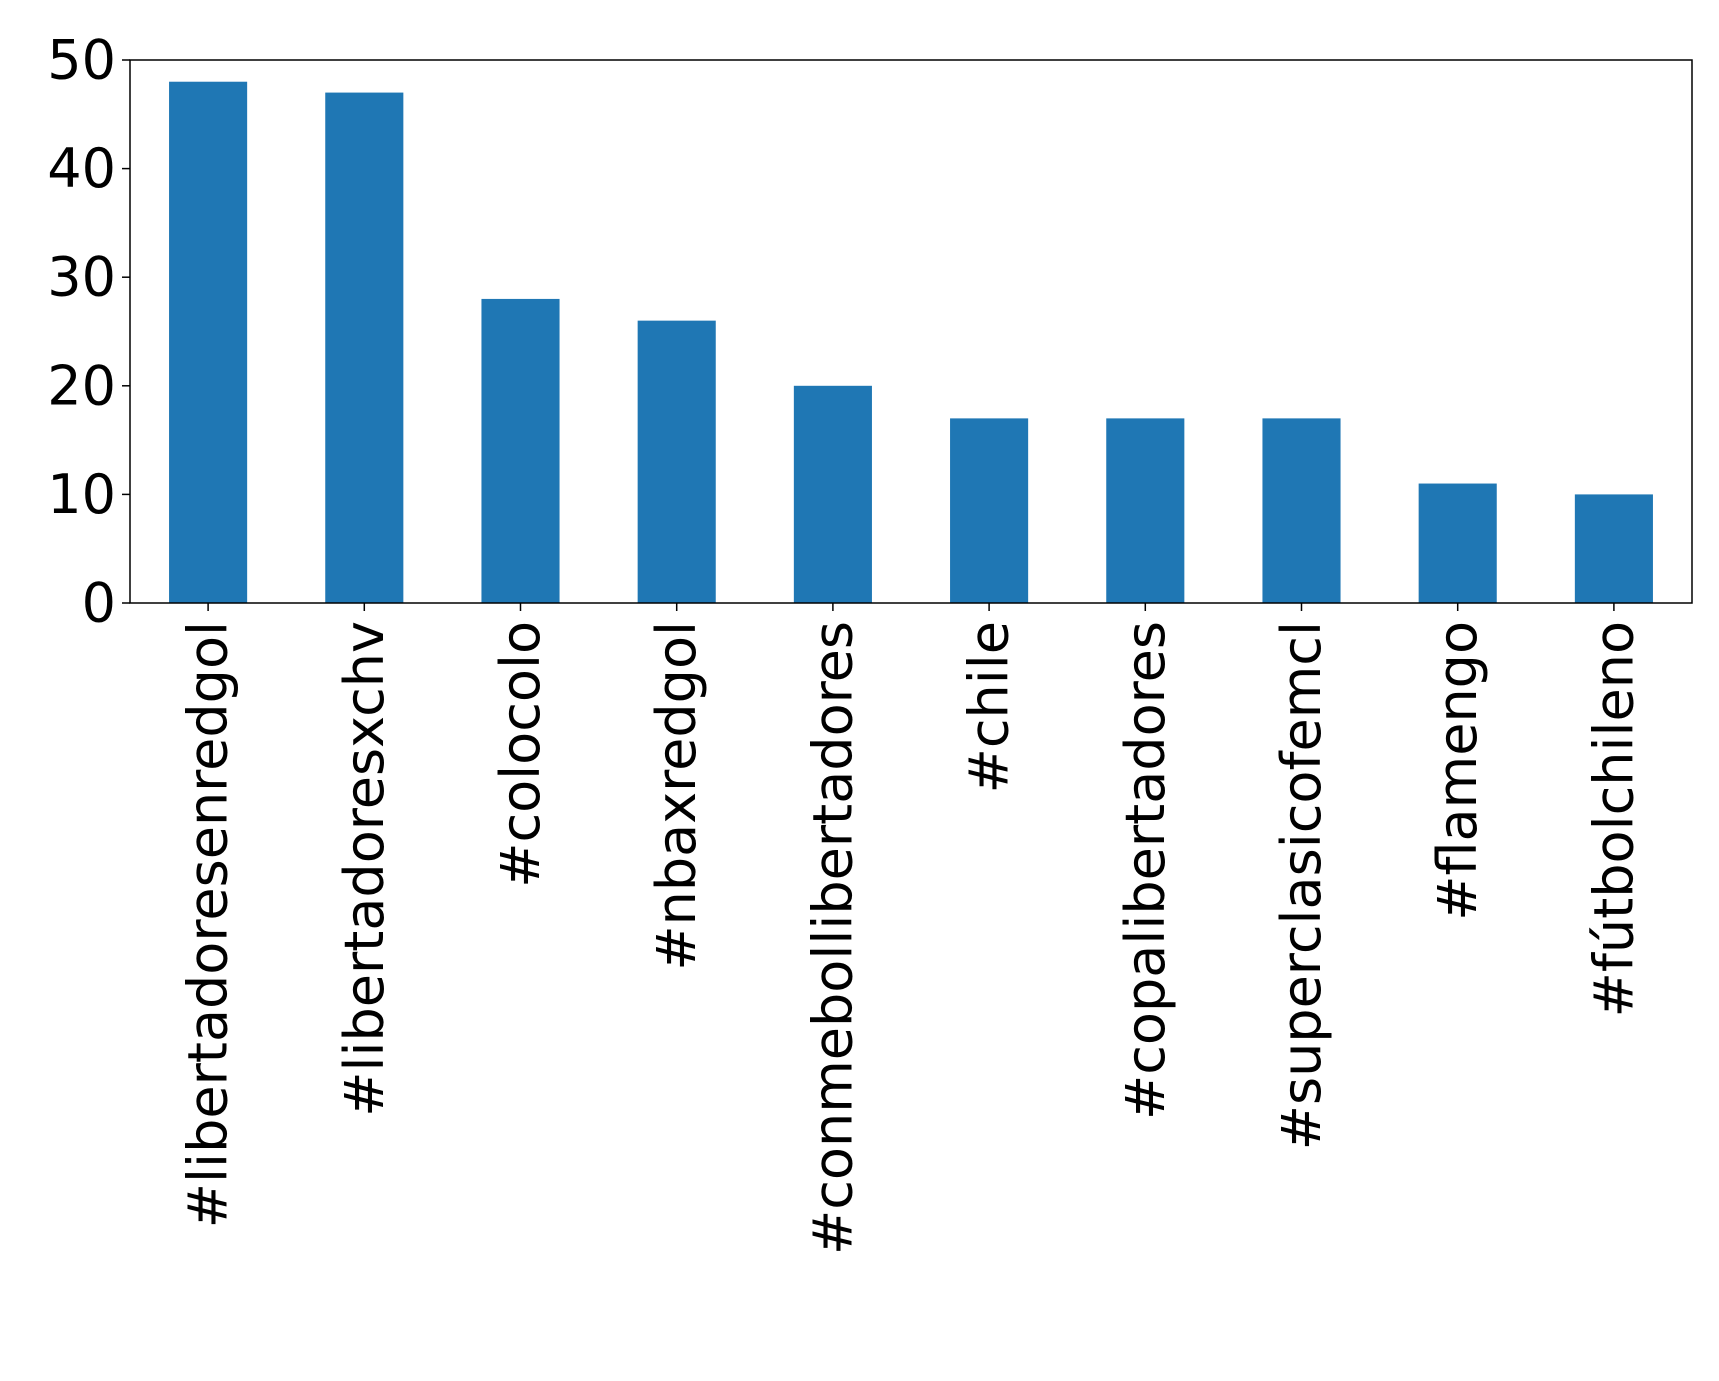 This screenshot has width=1719, height=1381. What do you see at coordinates (1457, 771) in the screenshot?
I see `x-tick-label: #flamengo` at bounding box center [1457, 771].